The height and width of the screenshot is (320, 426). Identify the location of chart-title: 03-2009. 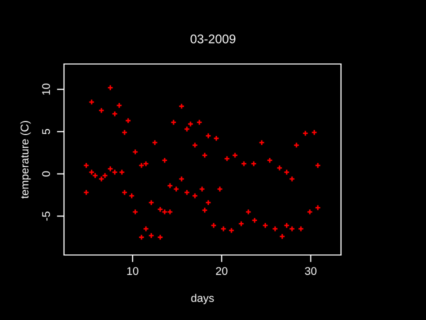
(213, 39).